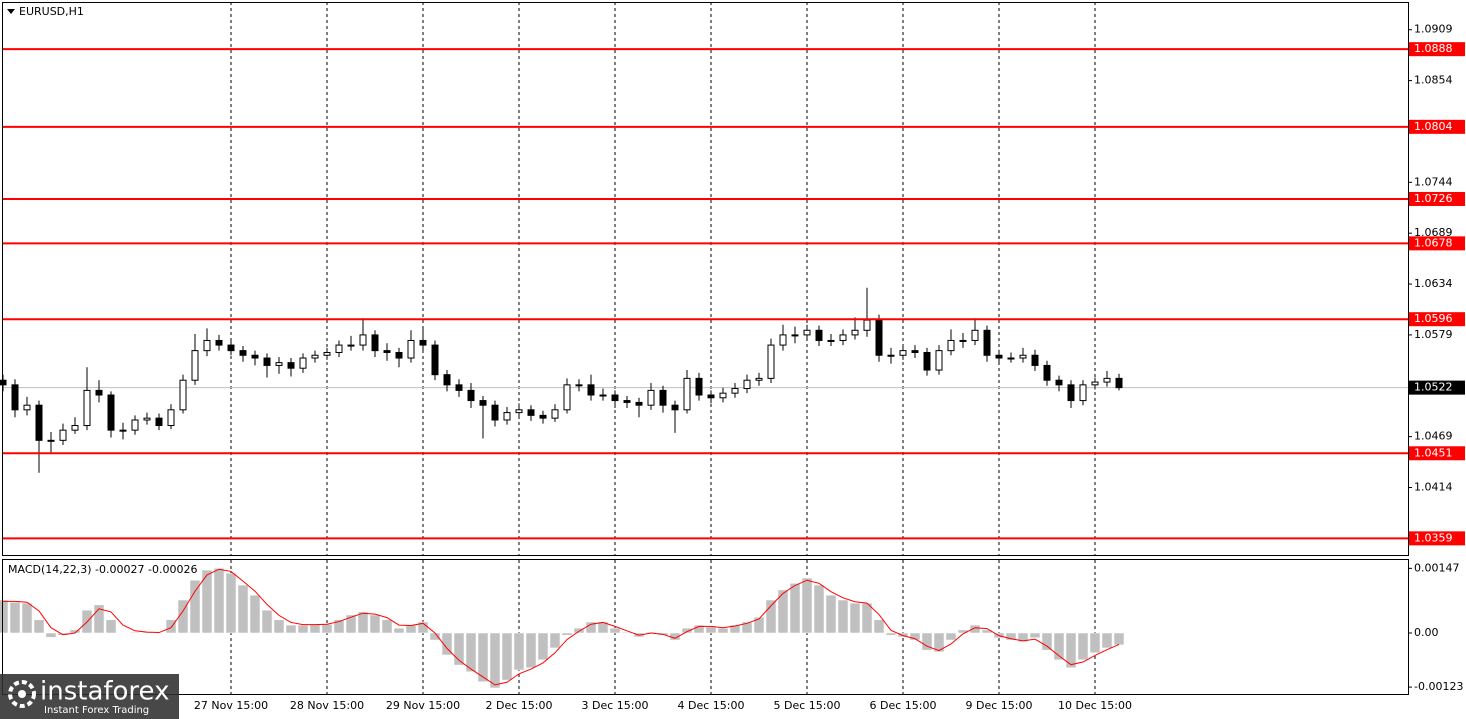 The image size is (1466, 719). Describe the element at coordinates (22, 694) in the screenshot. I see `logo-icon` at that location.